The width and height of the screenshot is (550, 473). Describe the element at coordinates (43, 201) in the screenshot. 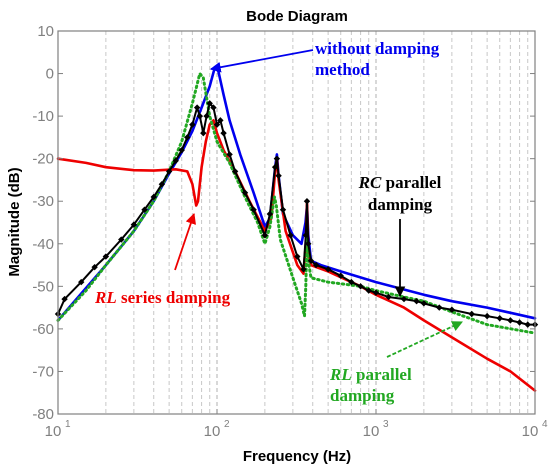

I see `y-tick-label: -30` at that location.